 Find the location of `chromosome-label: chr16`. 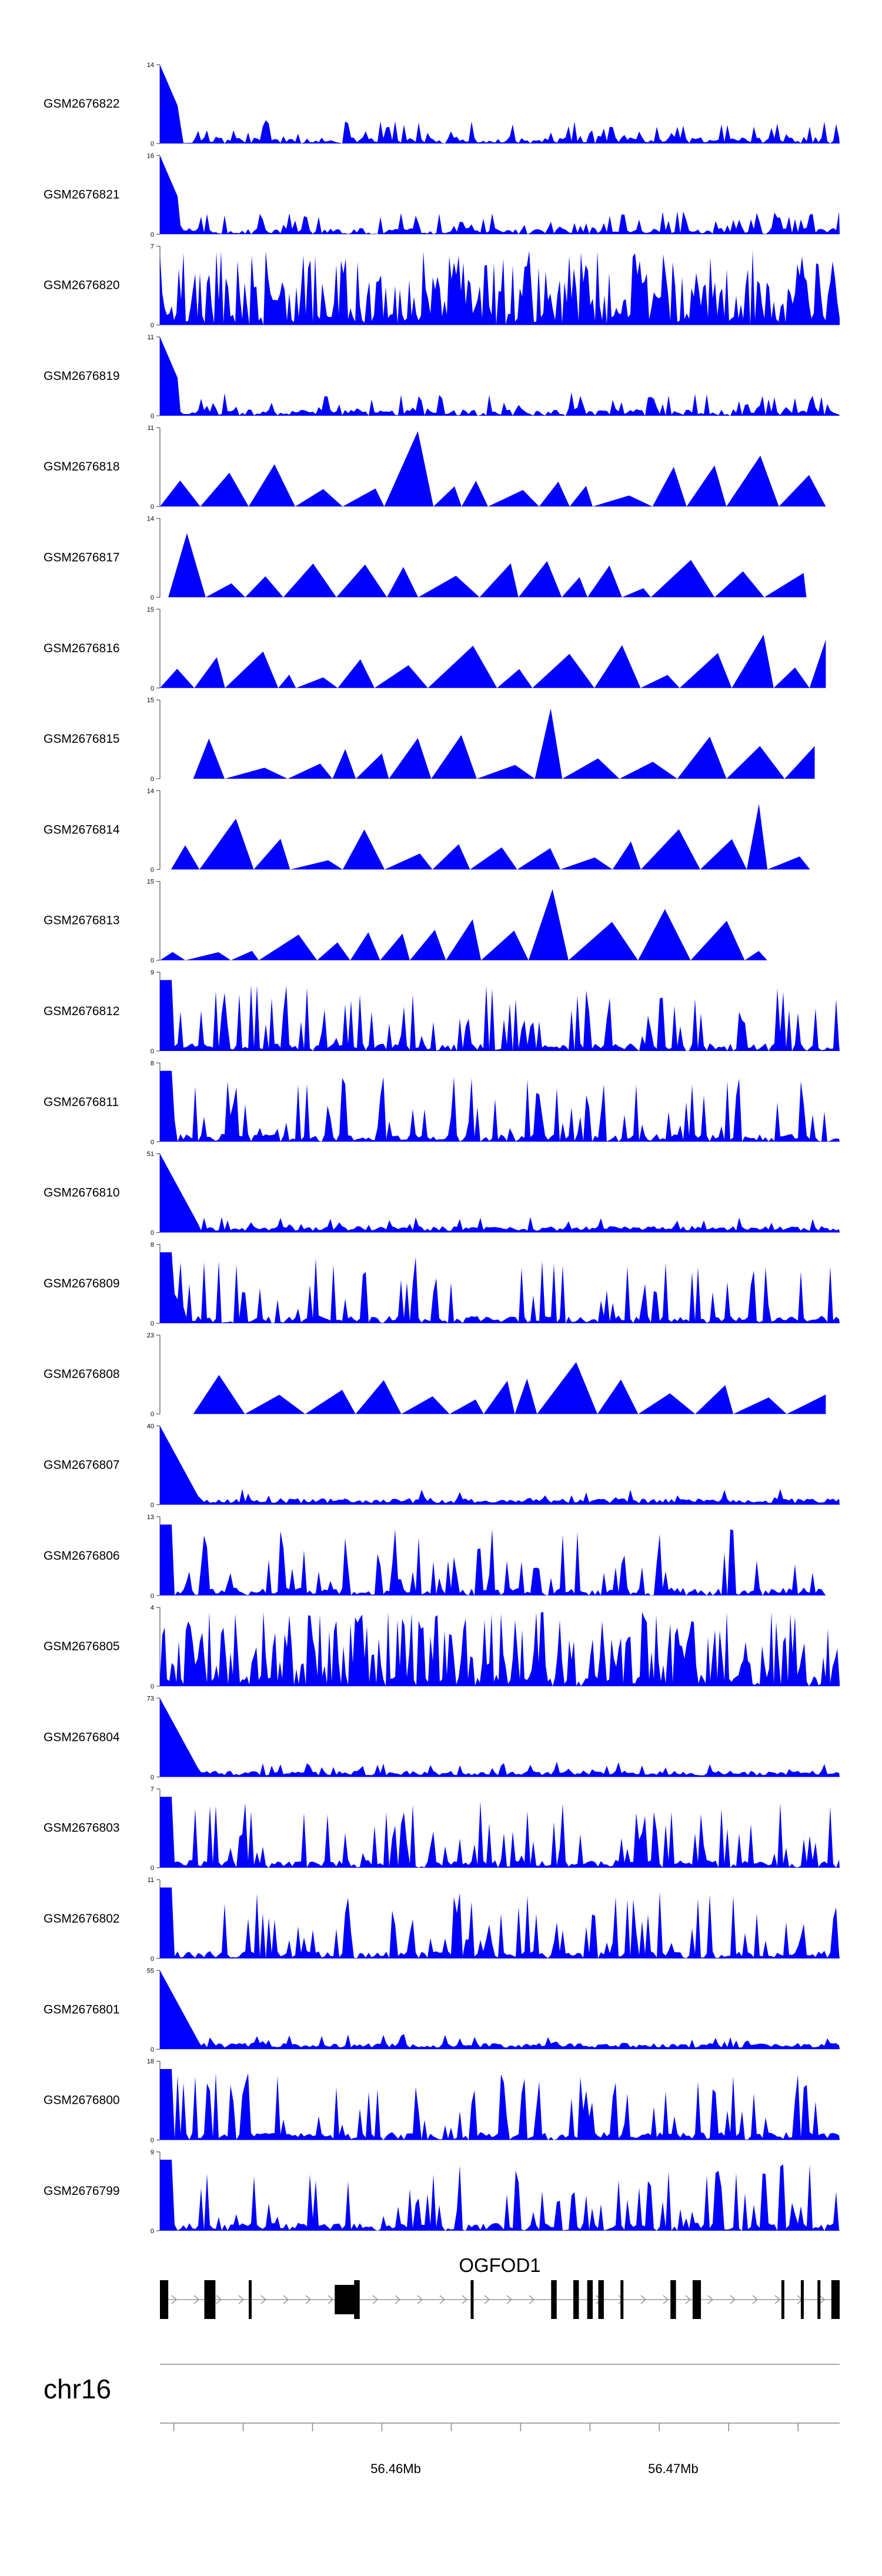

chromosome-label: chr16 is located at coordinates (77, 2389).